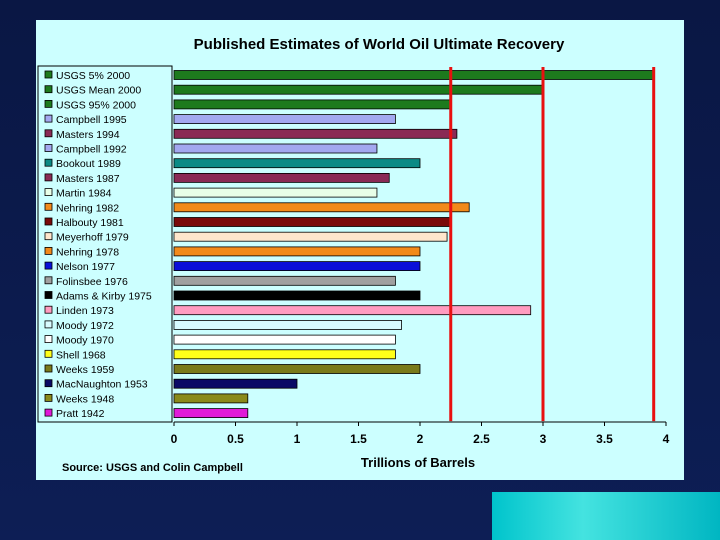 The height and width of the screenshot is (540, 720). Describe the element at coordinates (235, 439) in the screenshot. I see `x-tick-label: 0.5` at that location.